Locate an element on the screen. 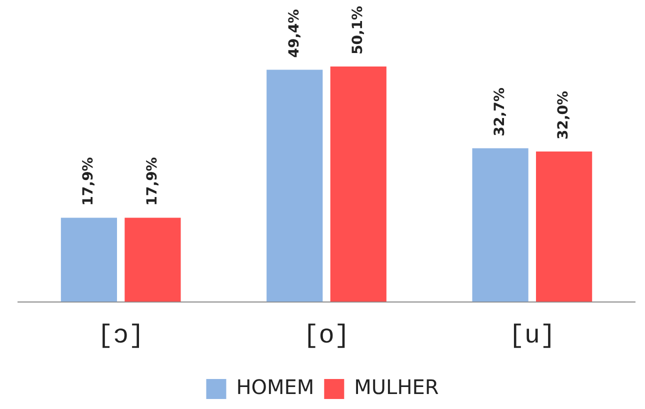 The image size is (645, 409). data-label: 50,1% is located at coordinates (358, 30).